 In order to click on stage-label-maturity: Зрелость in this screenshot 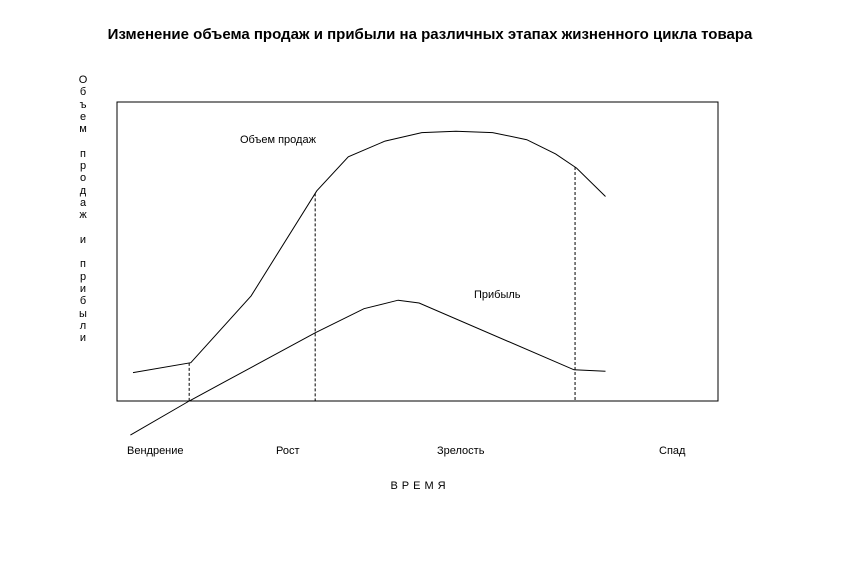, I will do `click(461, 451)`.